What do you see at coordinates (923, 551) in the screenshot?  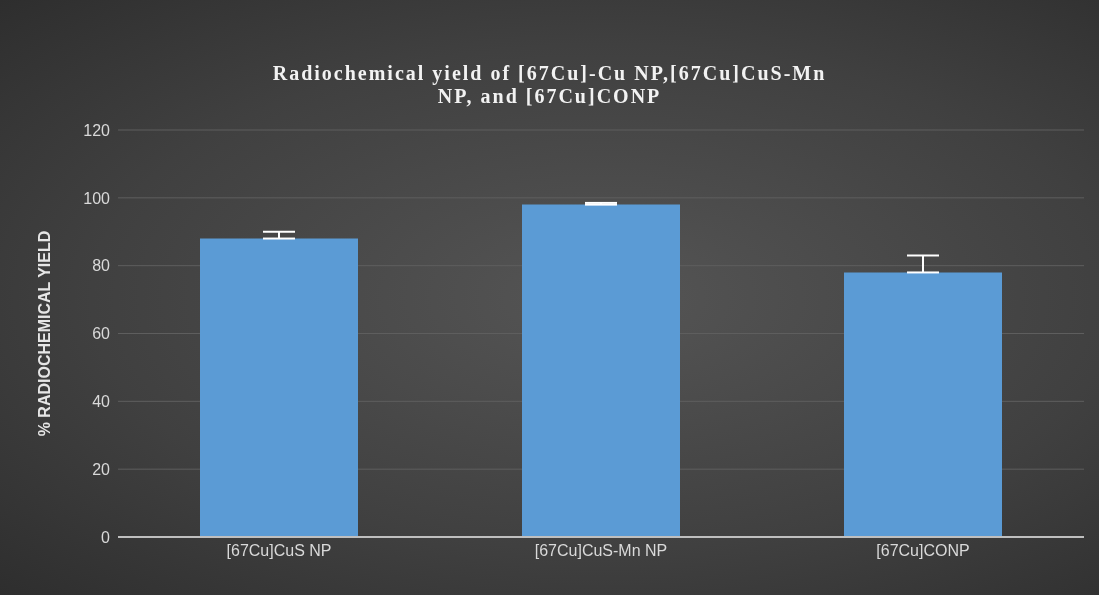 I see `x-tick-label: [67Cu]CONP` at bounding box center [923, 551].